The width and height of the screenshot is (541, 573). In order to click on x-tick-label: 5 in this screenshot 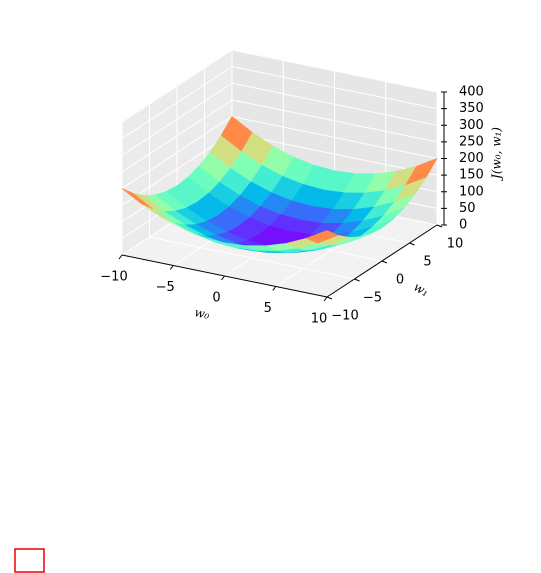, I will do `click(268, 308)`.